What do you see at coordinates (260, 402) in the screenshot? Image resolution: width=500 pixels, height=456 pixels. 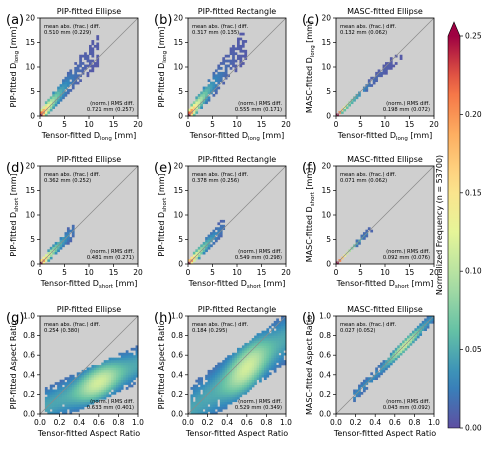 I see `stats-bottom-label: (norm.) RMS diff.` at bounding box center [260, 402].